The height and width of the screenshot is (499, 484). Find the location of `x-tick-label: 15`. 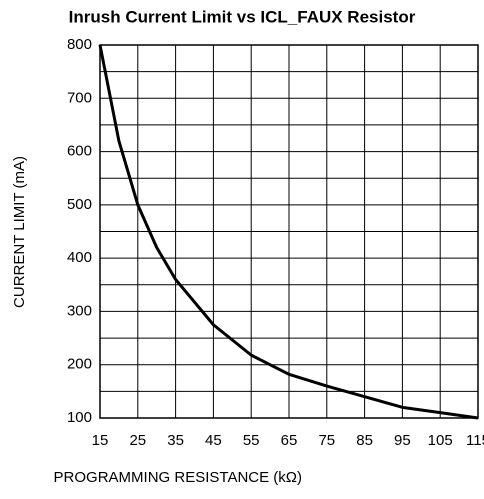

x-tick-label: 15 is located at coordinates (100, 440).